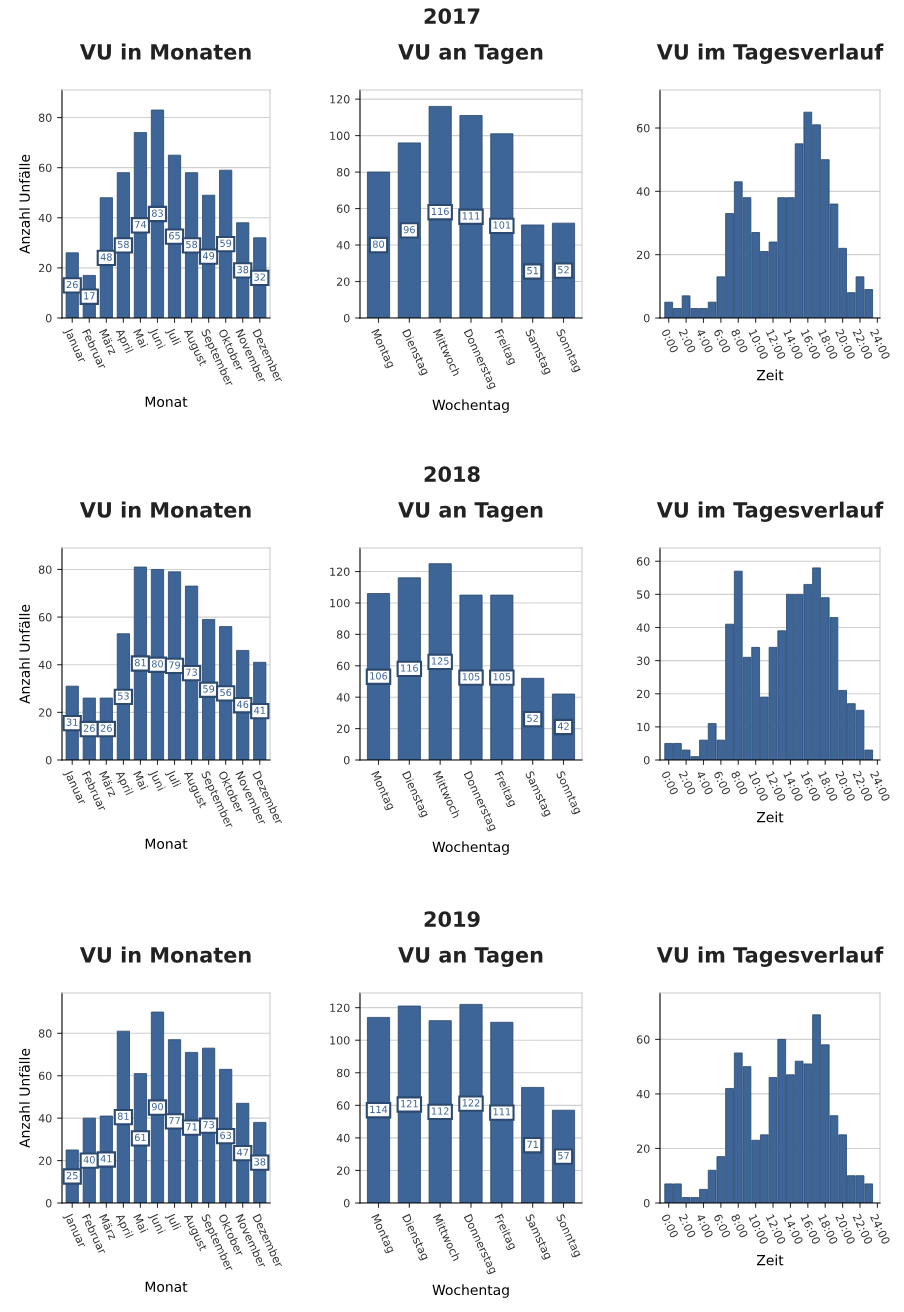 Image resolution: width=904 pixels, height=1312 pixels. What do you see at coordinates (379, 1109) in the screenshot?
I see `data-label: 114` at bounding box center [379, 1109].